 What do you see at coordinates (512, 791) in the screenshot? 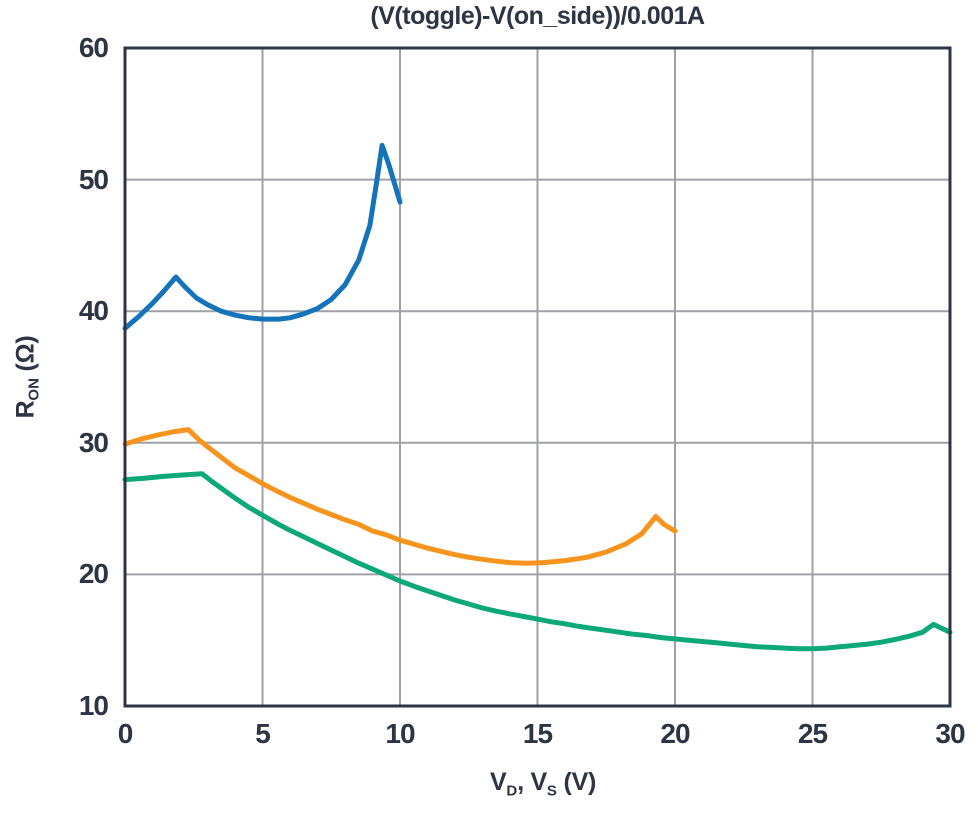
I see `axis-label-subscript: D` at bounding box center [512, 791].